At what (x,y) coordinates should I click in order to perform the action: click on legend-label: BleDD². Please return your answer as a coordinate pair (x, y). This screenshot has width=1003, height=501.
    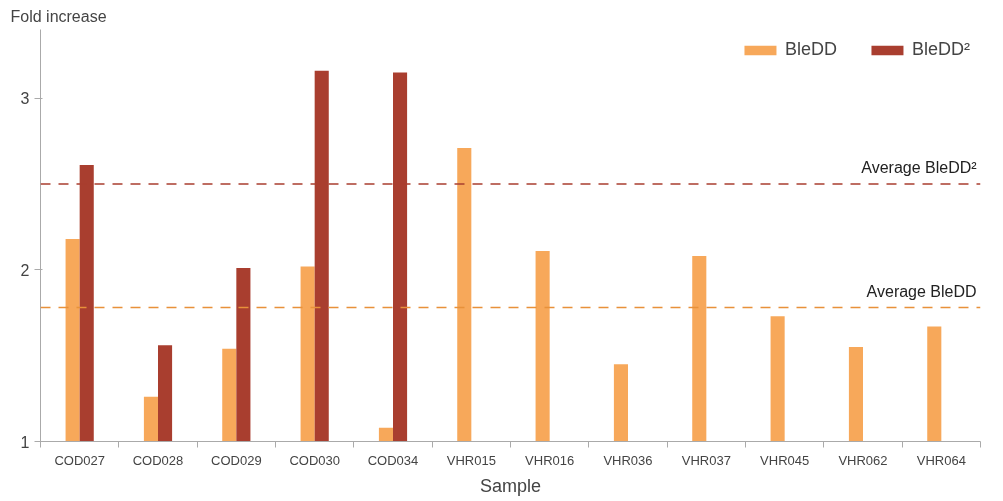
    Looking at the image, I should click on (940, 49).